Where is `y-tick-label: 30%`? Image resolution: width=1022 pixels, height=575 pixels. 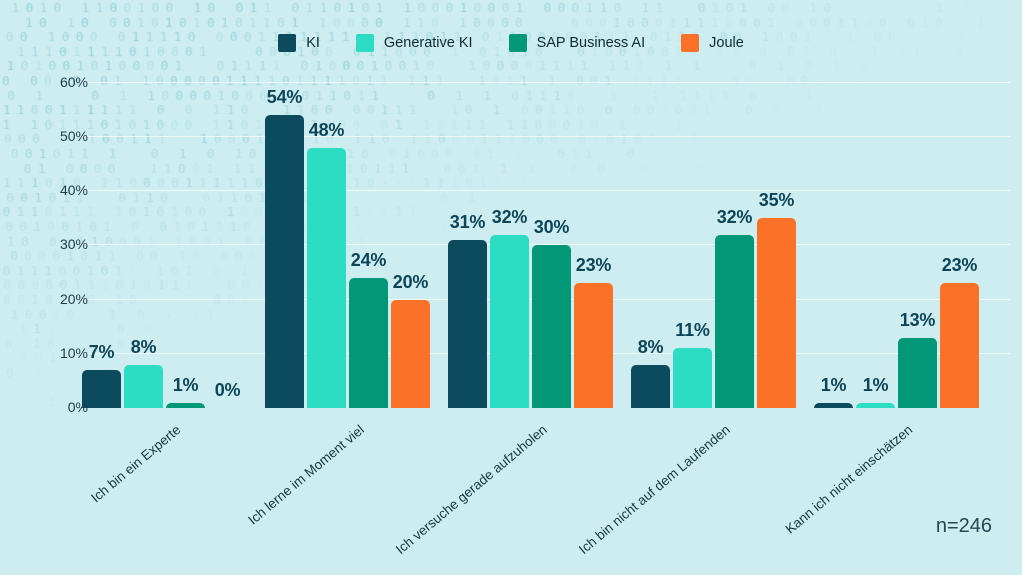
y-tick-label: 30% is located at coordinates (73, 244).